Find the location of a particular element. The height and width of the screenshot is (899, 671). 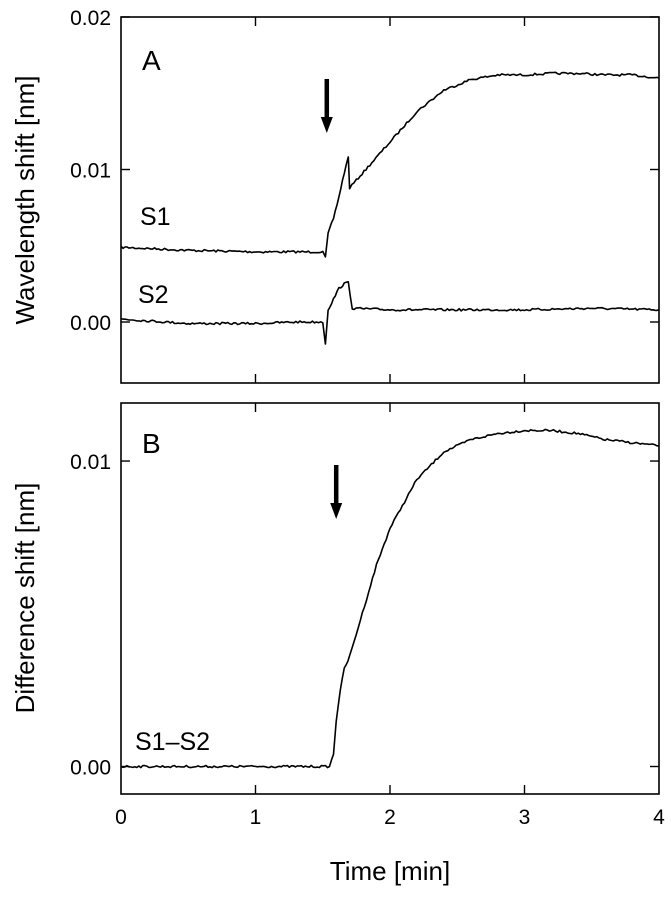

y-tick-label: 0.02 is located at coordinates (90, 18).